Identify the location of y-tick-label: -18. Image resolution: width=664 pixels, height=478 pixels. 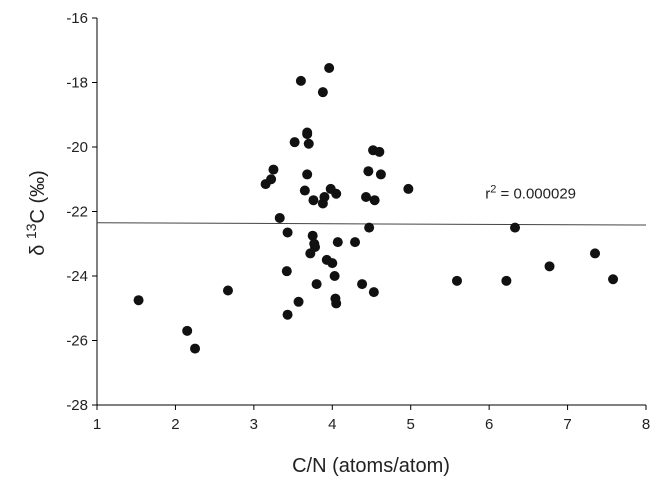
(77, 83).